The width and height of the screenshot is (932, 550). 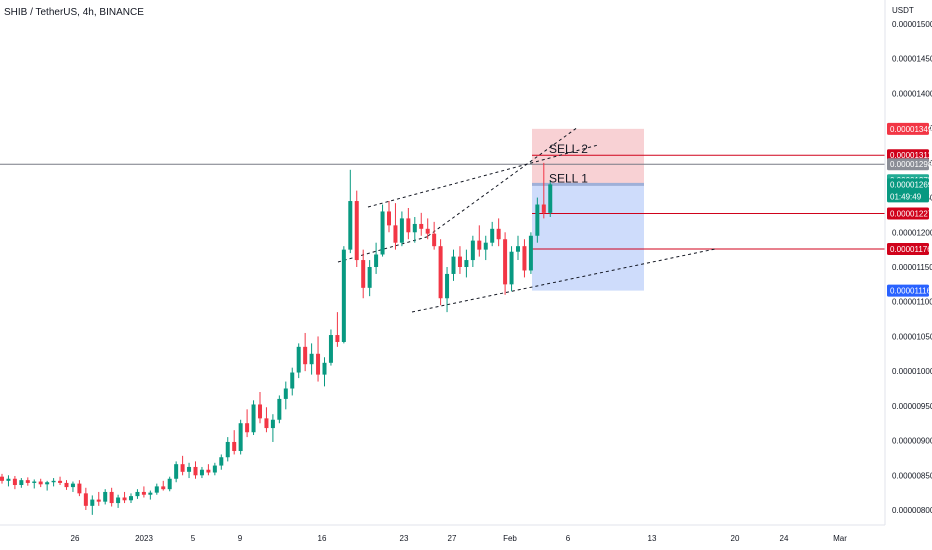 I want to click on currency-label: USDT, so click(x=903, y=10).